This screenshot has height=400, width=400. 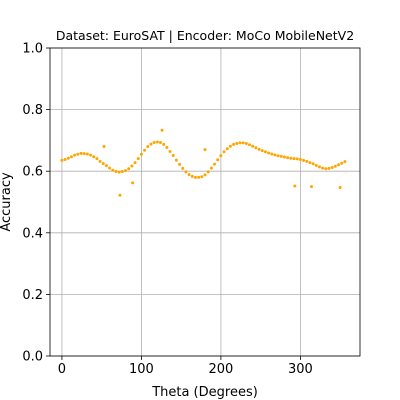 What do you see at coordinates (32, 172) in the screenshot?
I see `y-tick-label: 0.6` at bounding box center [32, 172].